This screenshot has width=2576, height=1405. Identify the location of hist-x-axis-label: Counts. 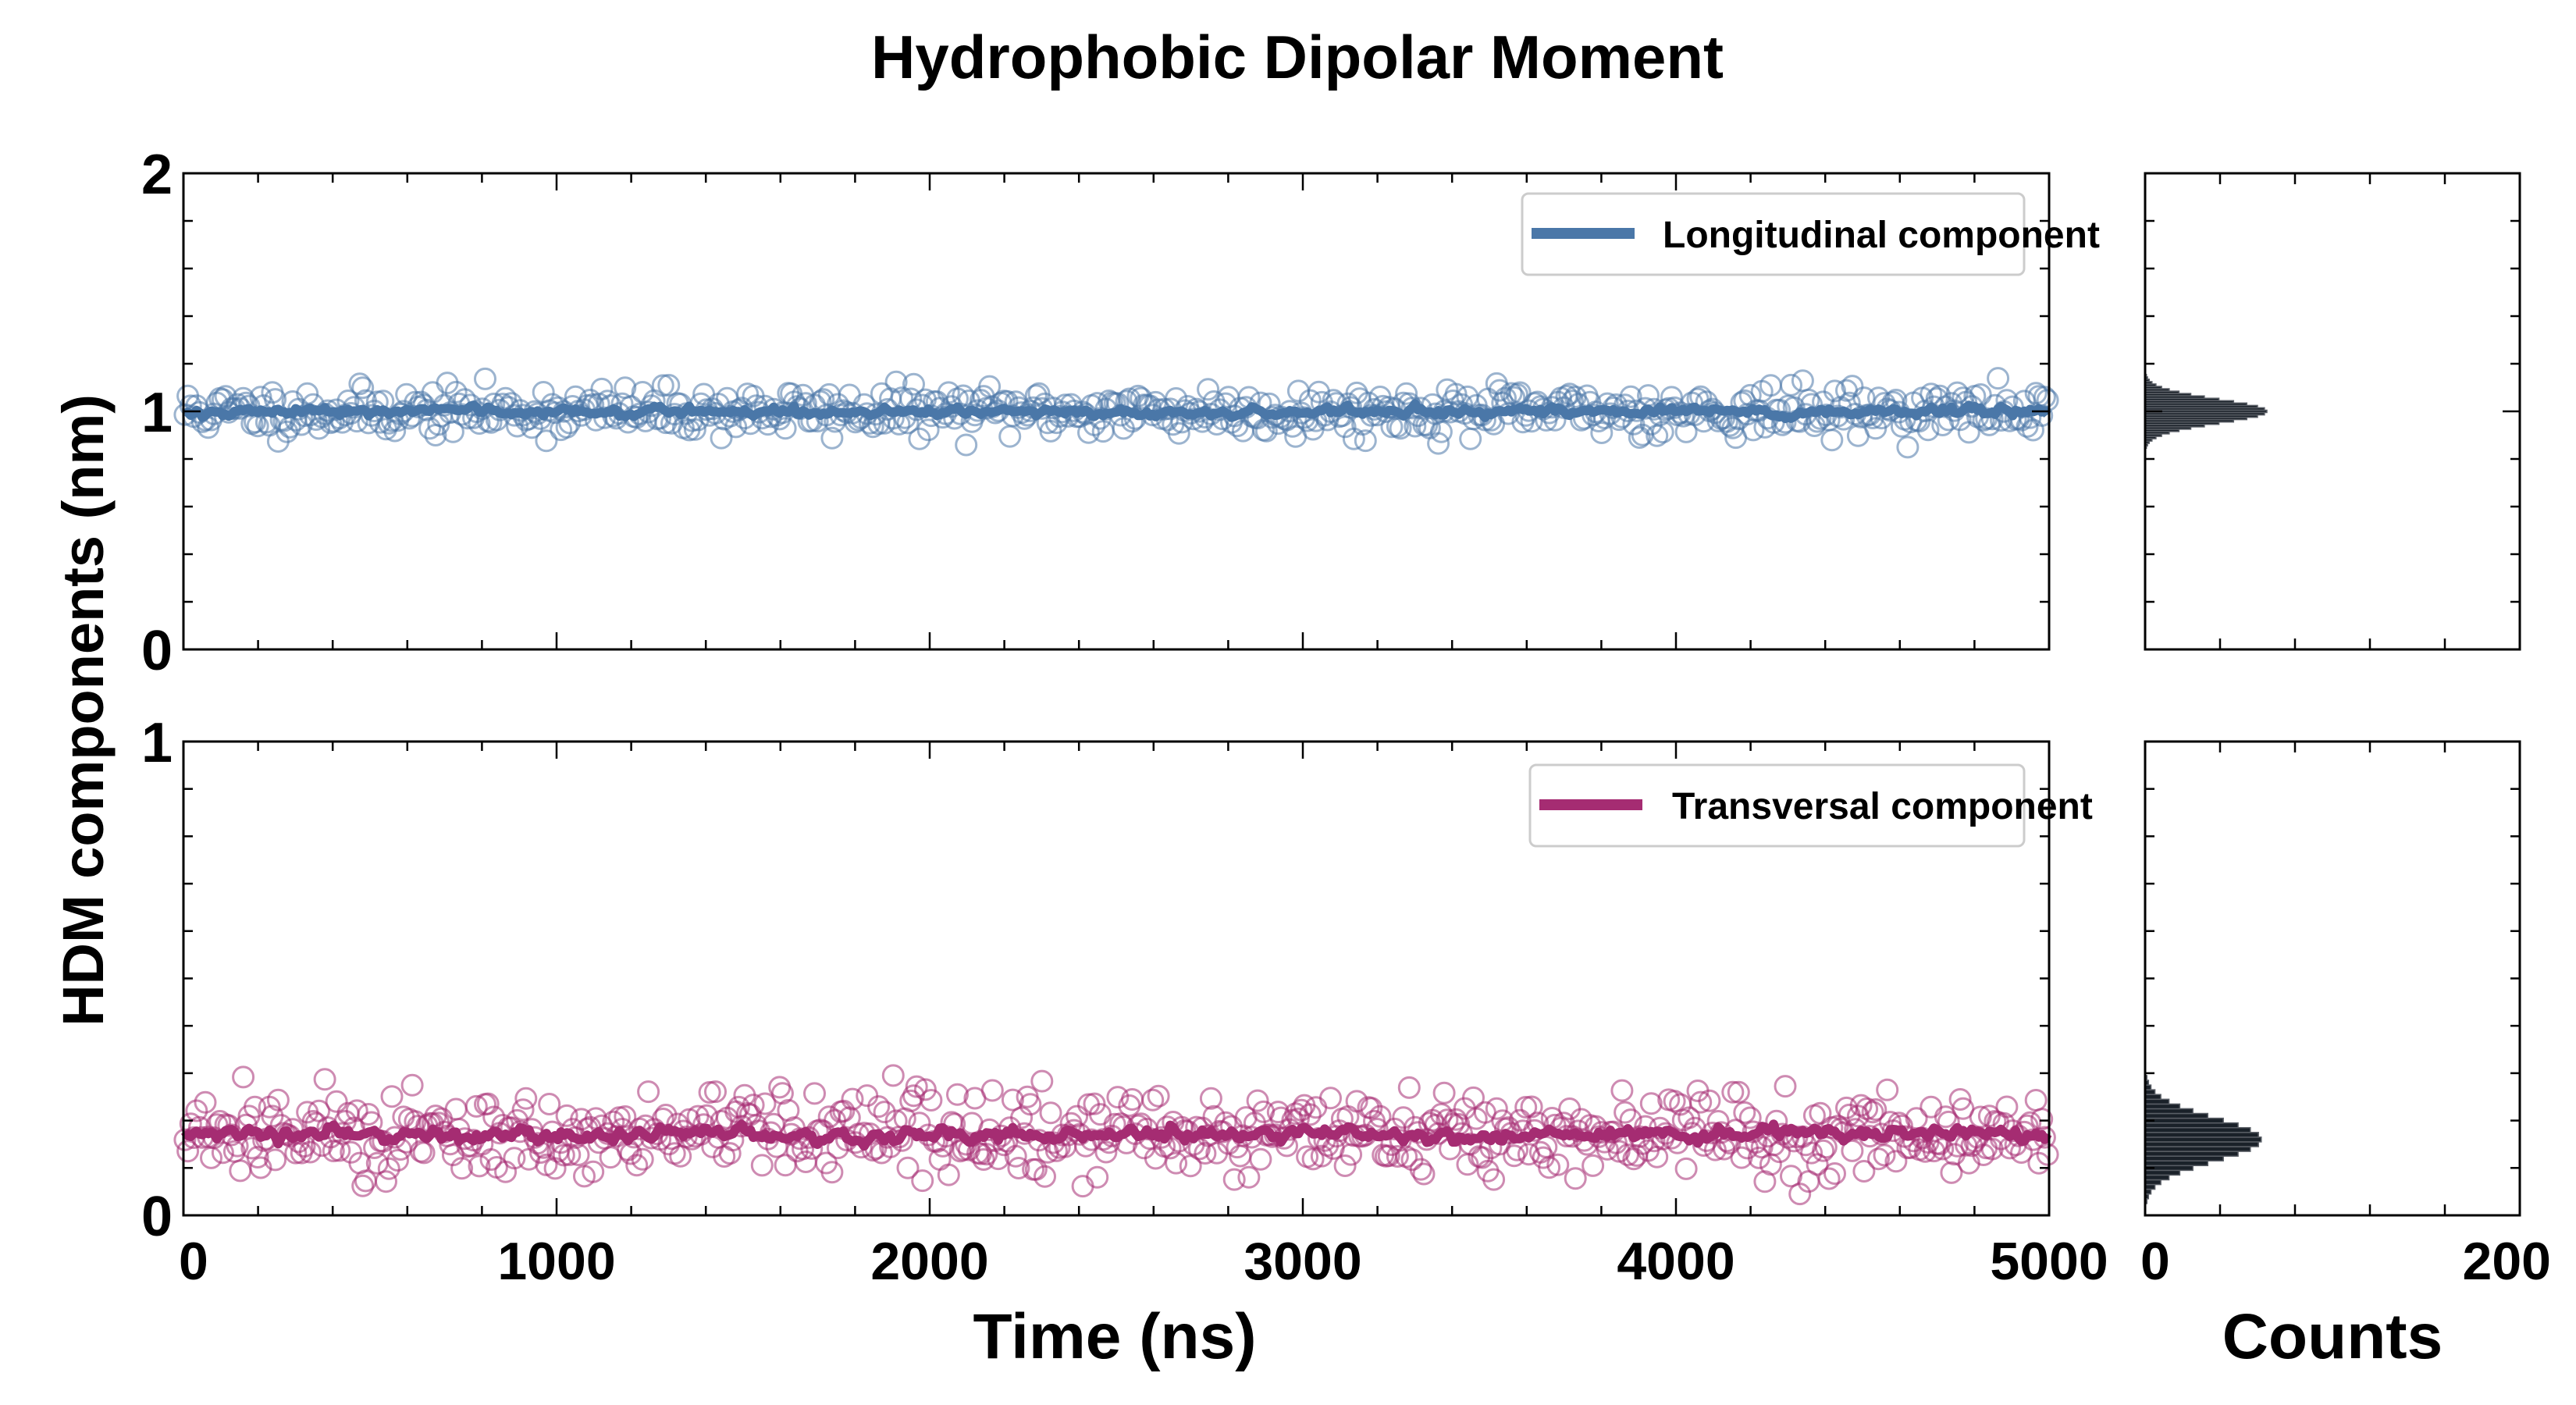
(2332, 1337).